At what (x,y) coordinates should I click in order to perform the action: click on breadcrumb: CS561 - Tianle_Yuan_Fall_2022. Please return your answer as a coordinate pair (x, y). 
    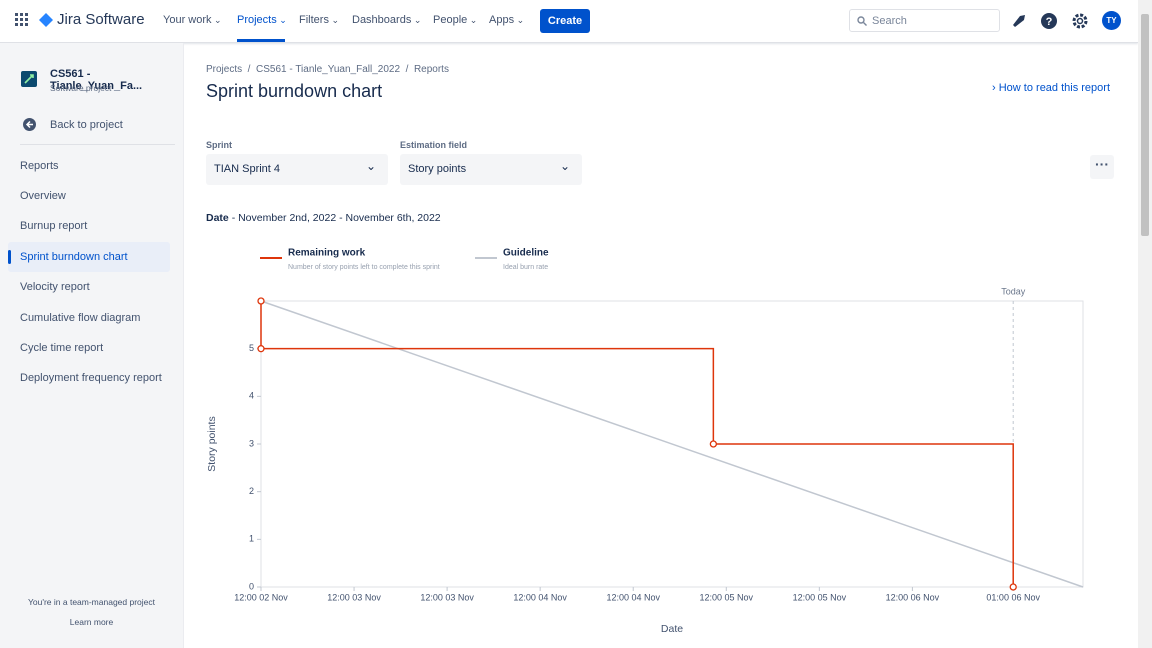
    Looking at the image, I should click on (328, 69).